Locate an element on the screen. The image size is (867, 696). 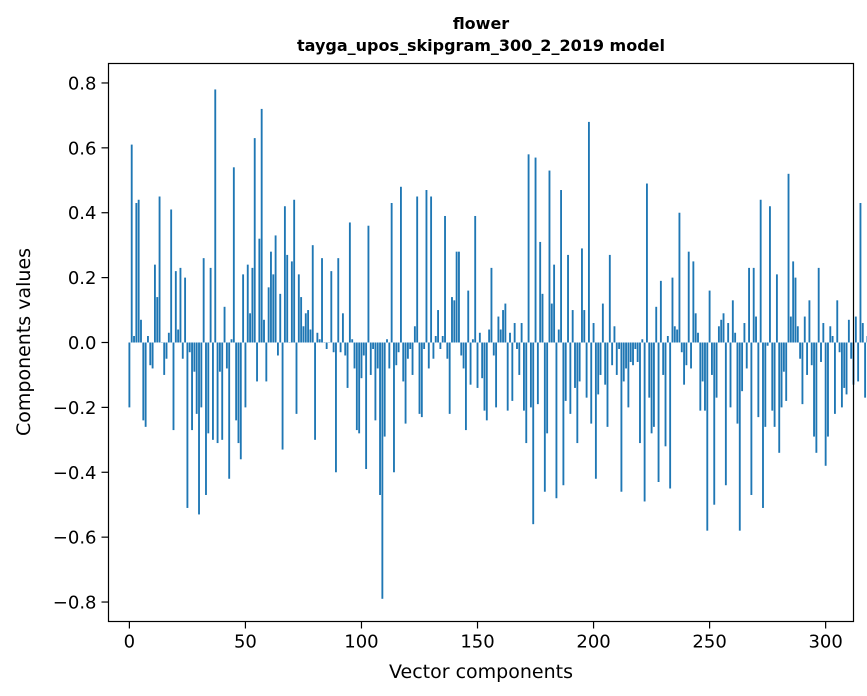
x-tick-label: 150 is located at coordinates (477, 642).